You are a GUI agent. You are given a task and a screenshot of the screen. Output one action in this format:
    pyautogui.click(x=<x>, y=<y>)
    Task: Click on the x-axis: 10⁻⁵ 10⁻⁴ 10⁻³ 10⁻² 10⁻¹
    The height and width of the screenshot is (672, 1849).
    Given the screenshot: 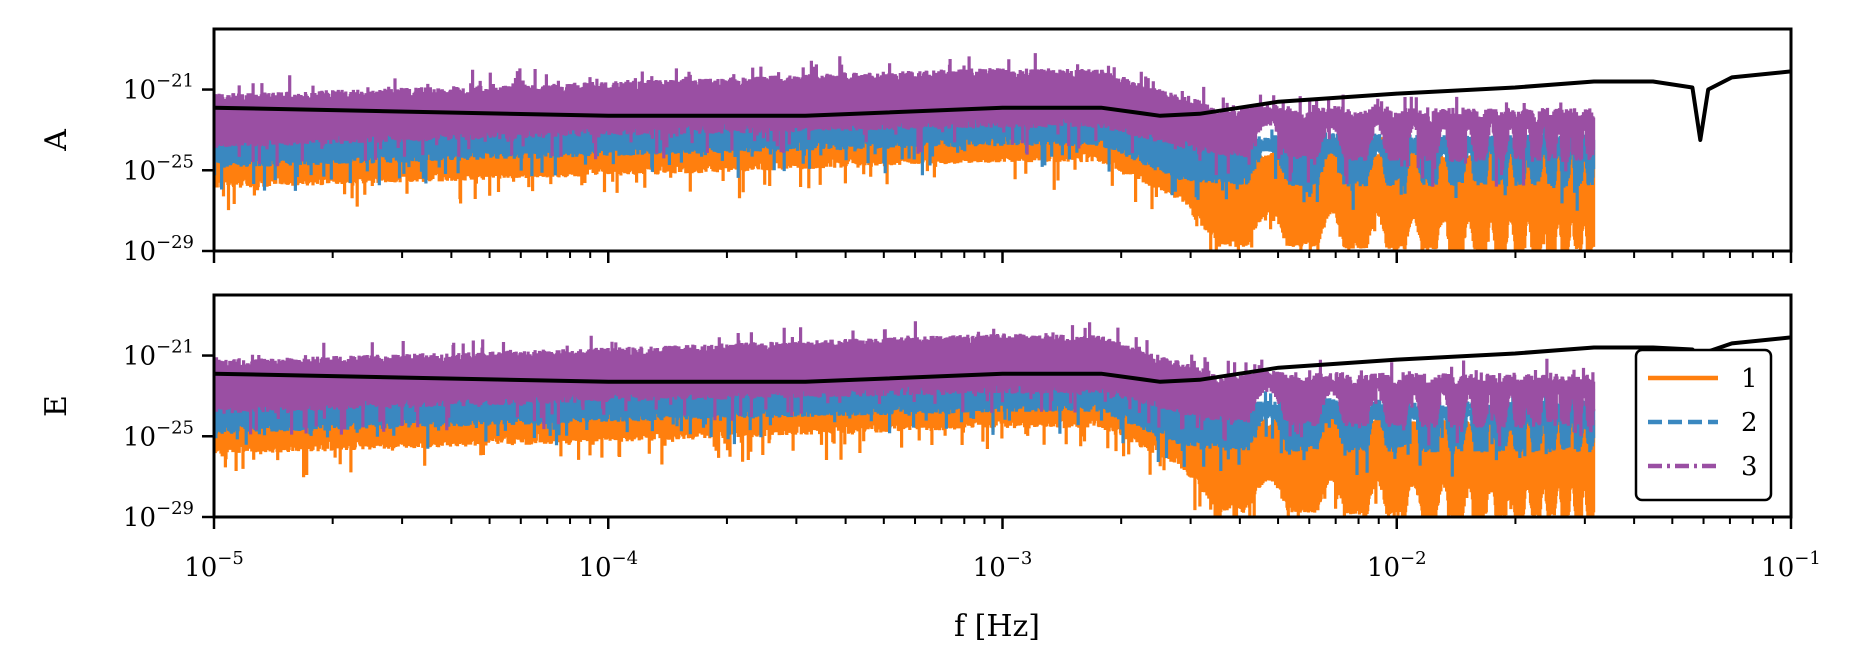 What is the action you would take?
    pyautogui.click(x=1002, y=565)
    